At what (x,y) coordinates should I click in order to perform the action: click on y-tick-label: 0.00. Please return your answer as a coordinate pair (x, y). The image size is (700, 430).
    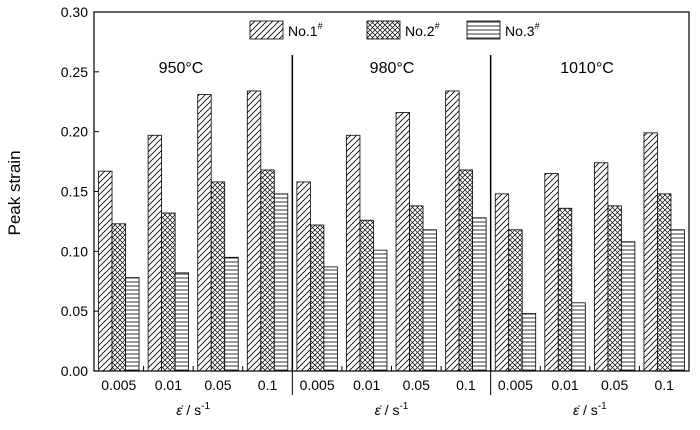
    Looking at the image, I should click on (74, 371).